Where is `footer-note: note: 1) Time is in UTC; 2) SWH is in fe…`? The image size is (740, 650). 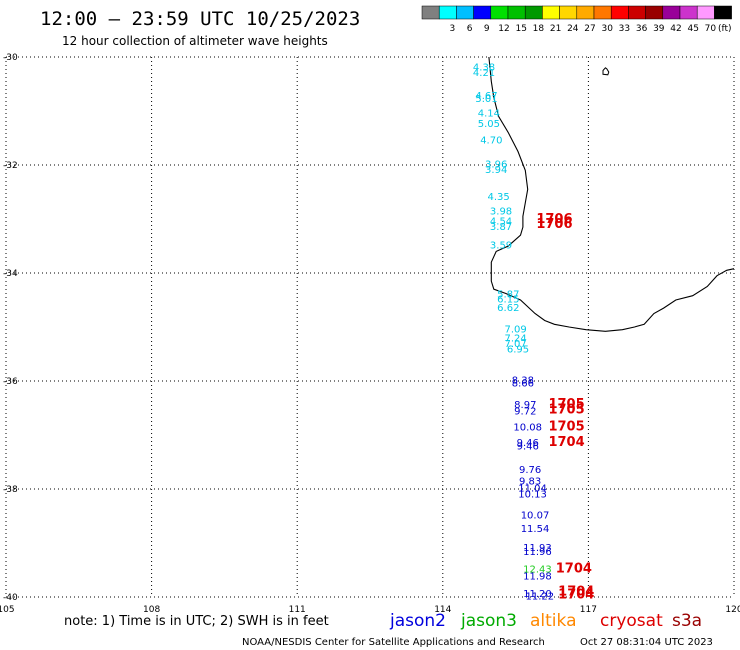
footer-note: note: 1) Time is in UTC; 2) SWH is in fe… is located at coordinates (196, 621).